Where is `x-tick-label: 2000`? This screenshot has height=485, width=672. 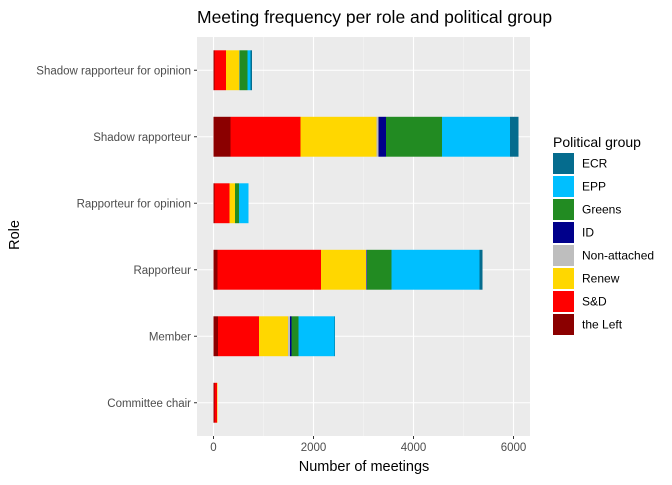 x-tick-label: 2000 is located at coordinates (314, 448).